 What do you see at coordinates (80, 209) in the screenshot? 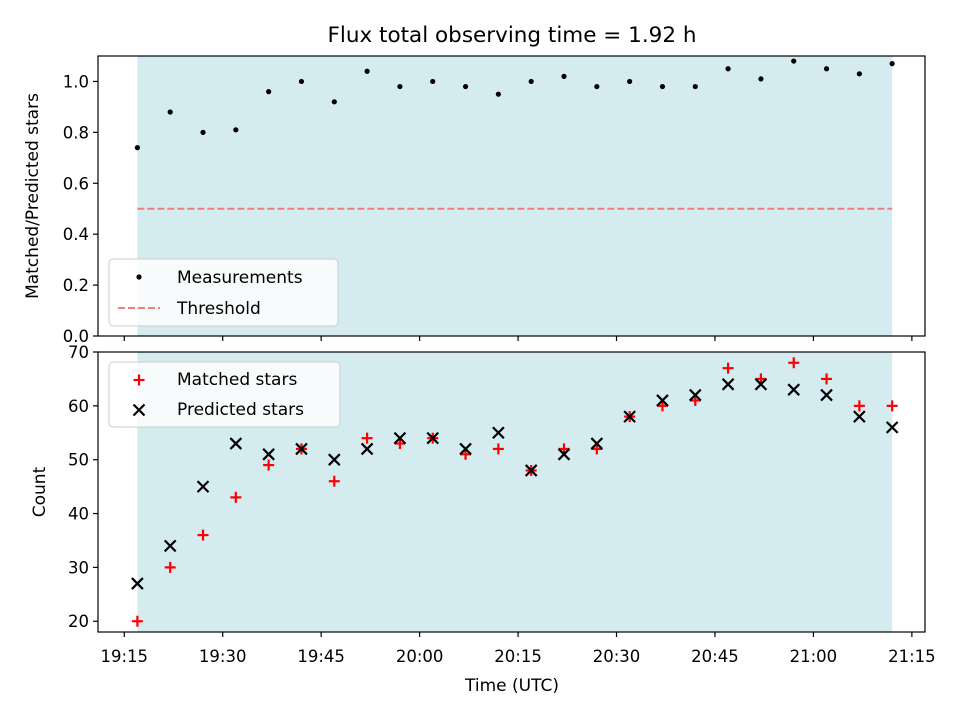
I see `top-y-ticks: 0.0 0.2 0.4 0.6 0.8 1.0` at bounding box center [80, 209].